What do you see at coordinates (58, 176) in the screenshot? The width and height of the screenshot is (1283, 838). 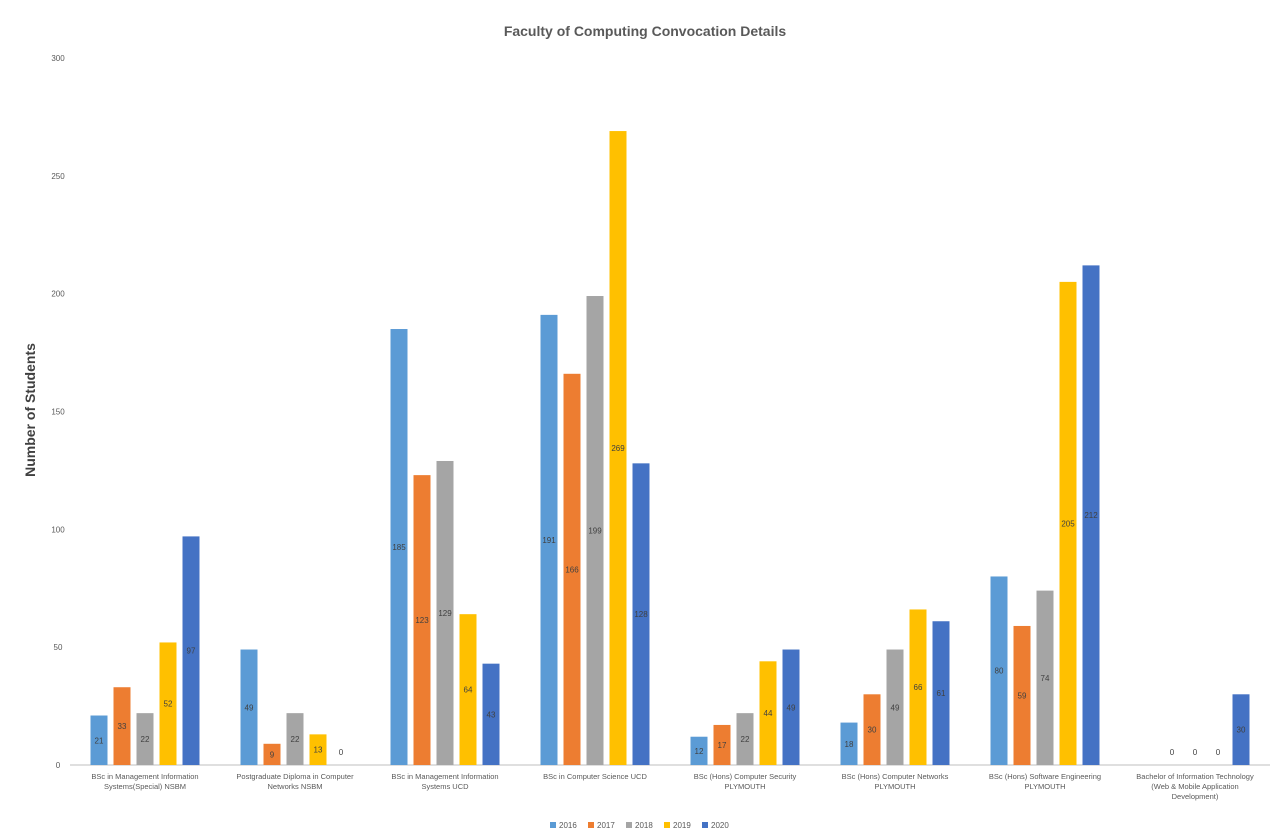 I see `y-tick-label: 250` at bounding box center [58, 176].